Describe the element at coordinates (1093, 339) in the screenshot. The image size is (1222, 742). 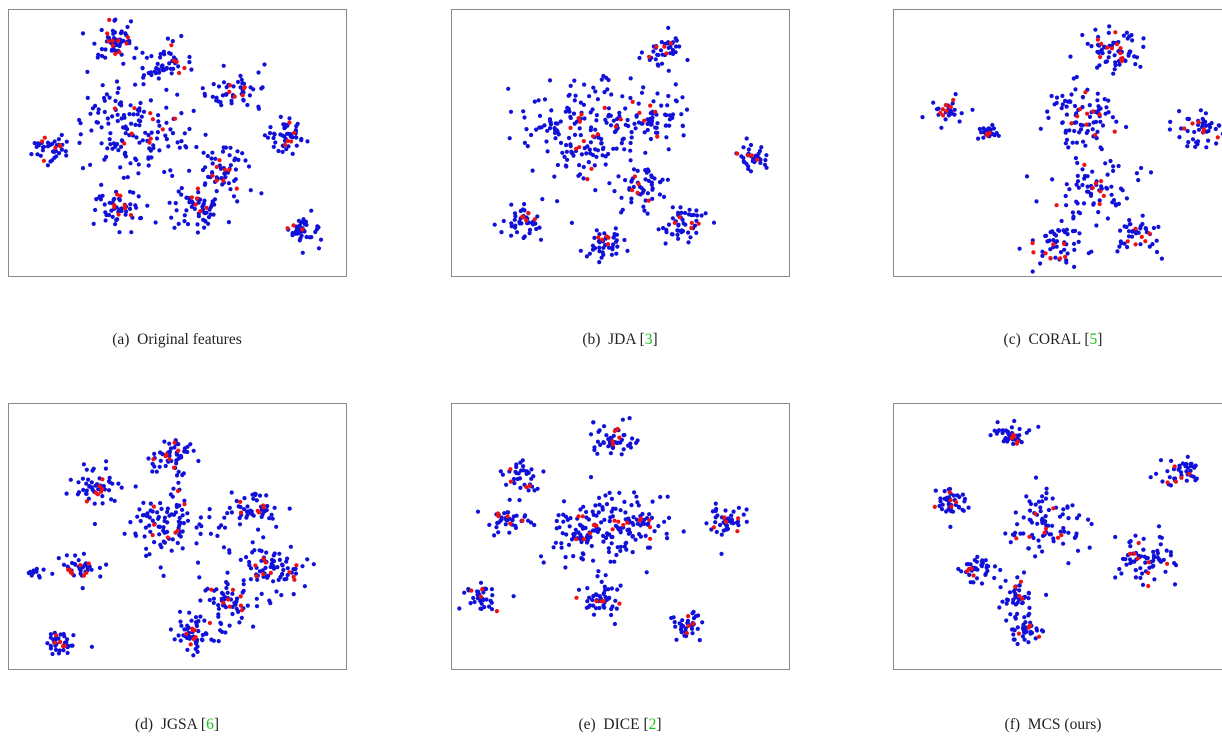
I see `citation-link-c: 5` at that location.